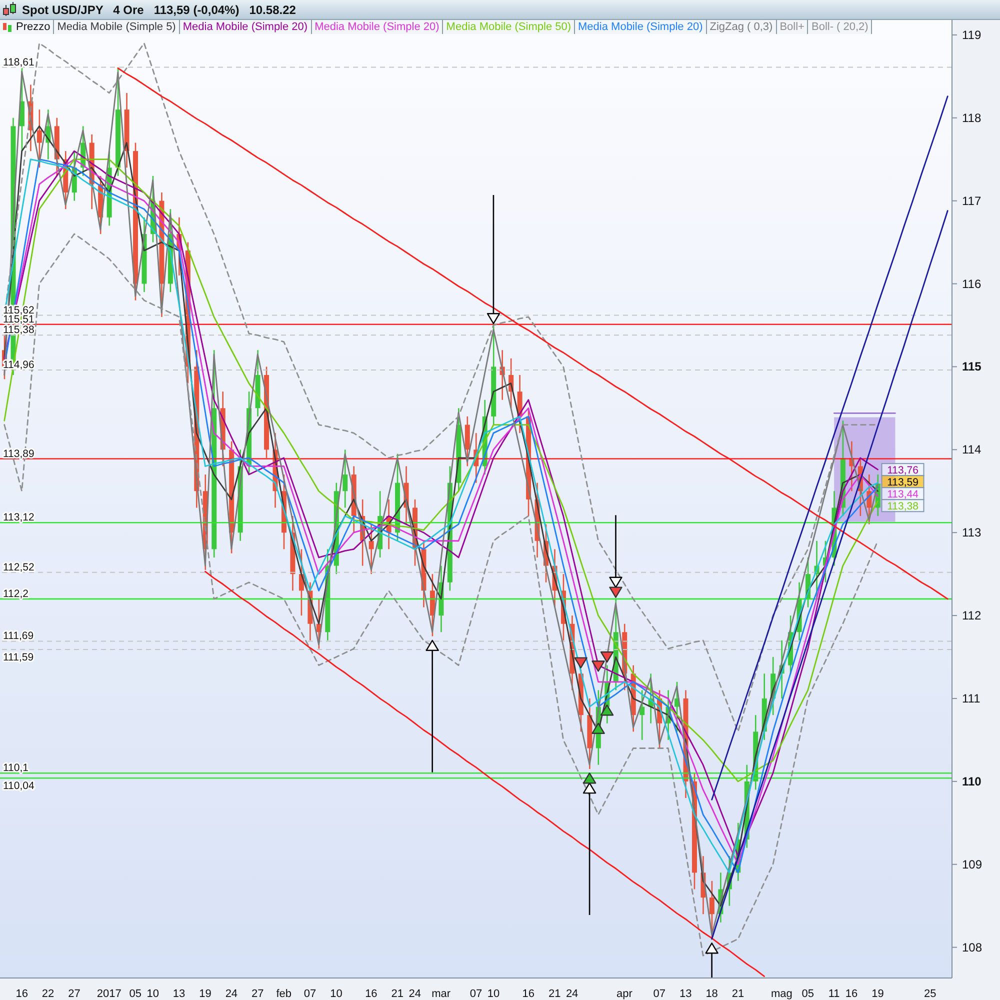 The image size is (1000, 1000). Describe the element at coordinates (18, 567) in the screenshot. I see `ref-line-label: 112,52` at that location.